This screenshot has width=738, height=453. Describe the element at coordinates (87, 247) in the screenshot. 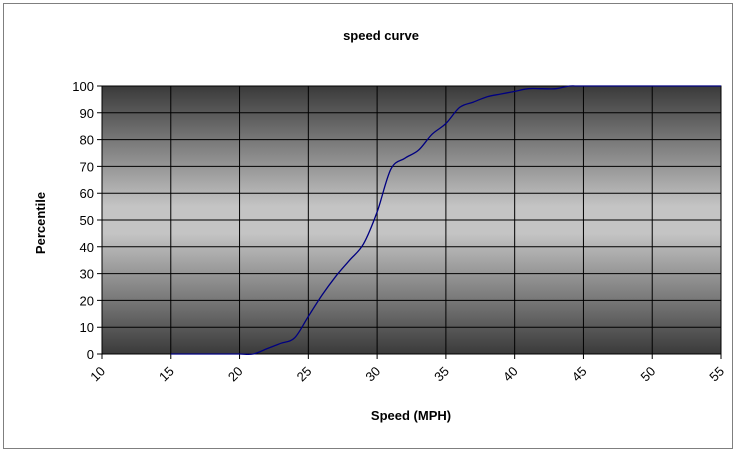

I see `y-tick-label: 40` at that location.